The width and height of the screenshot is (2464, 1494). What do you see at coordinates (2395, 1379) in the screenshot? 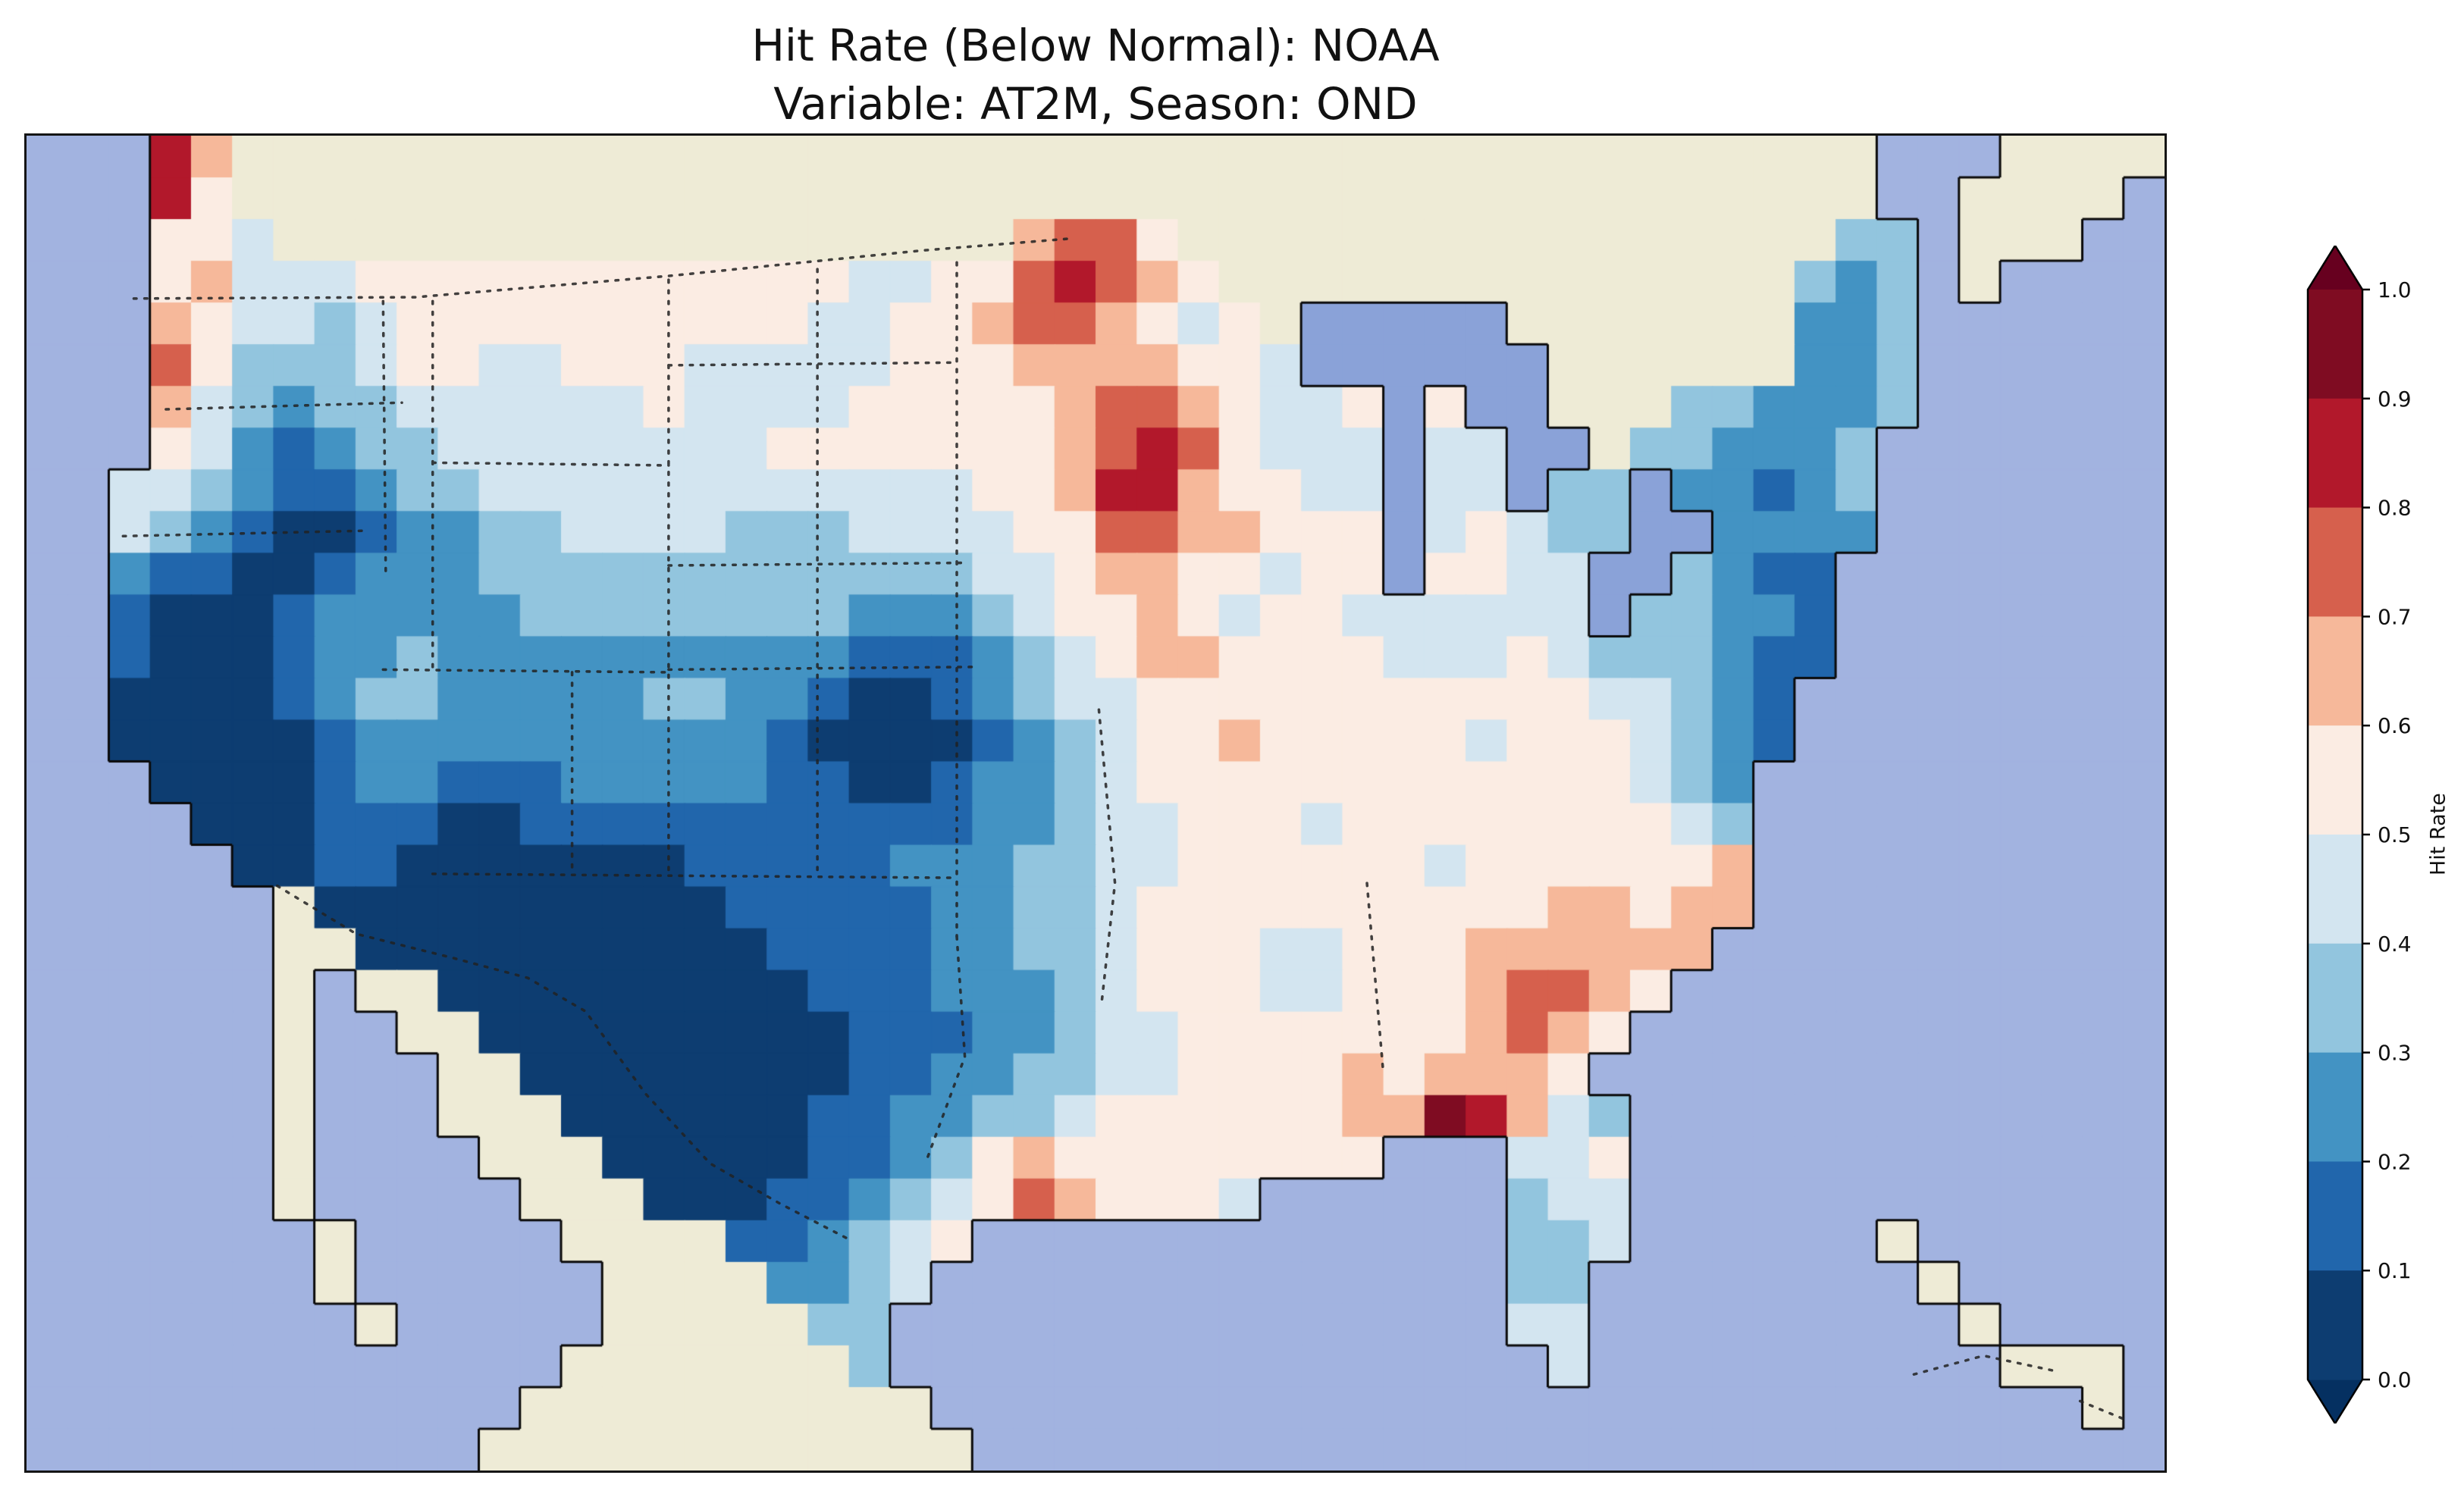
I see `colorbar-tick-label: 0.0` at bounding box center [2395, 1379].